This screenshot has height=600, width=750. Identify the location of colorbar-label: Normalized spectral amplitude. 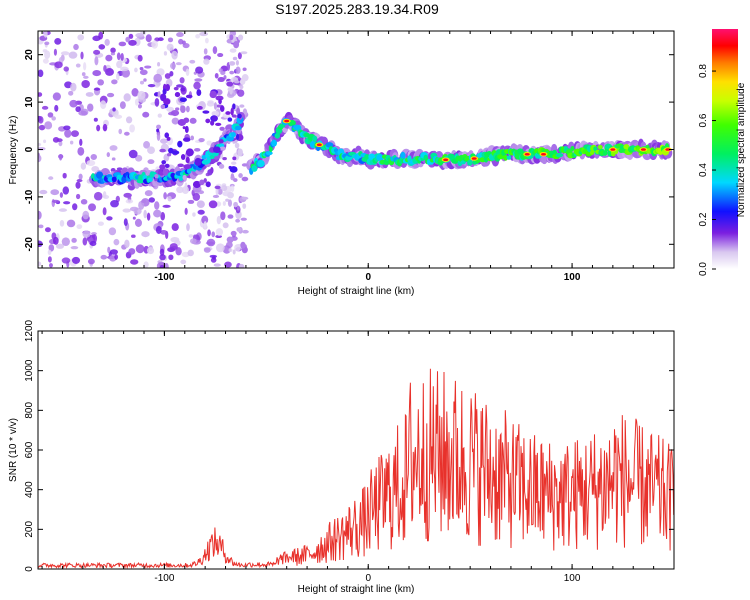
(741, 149).